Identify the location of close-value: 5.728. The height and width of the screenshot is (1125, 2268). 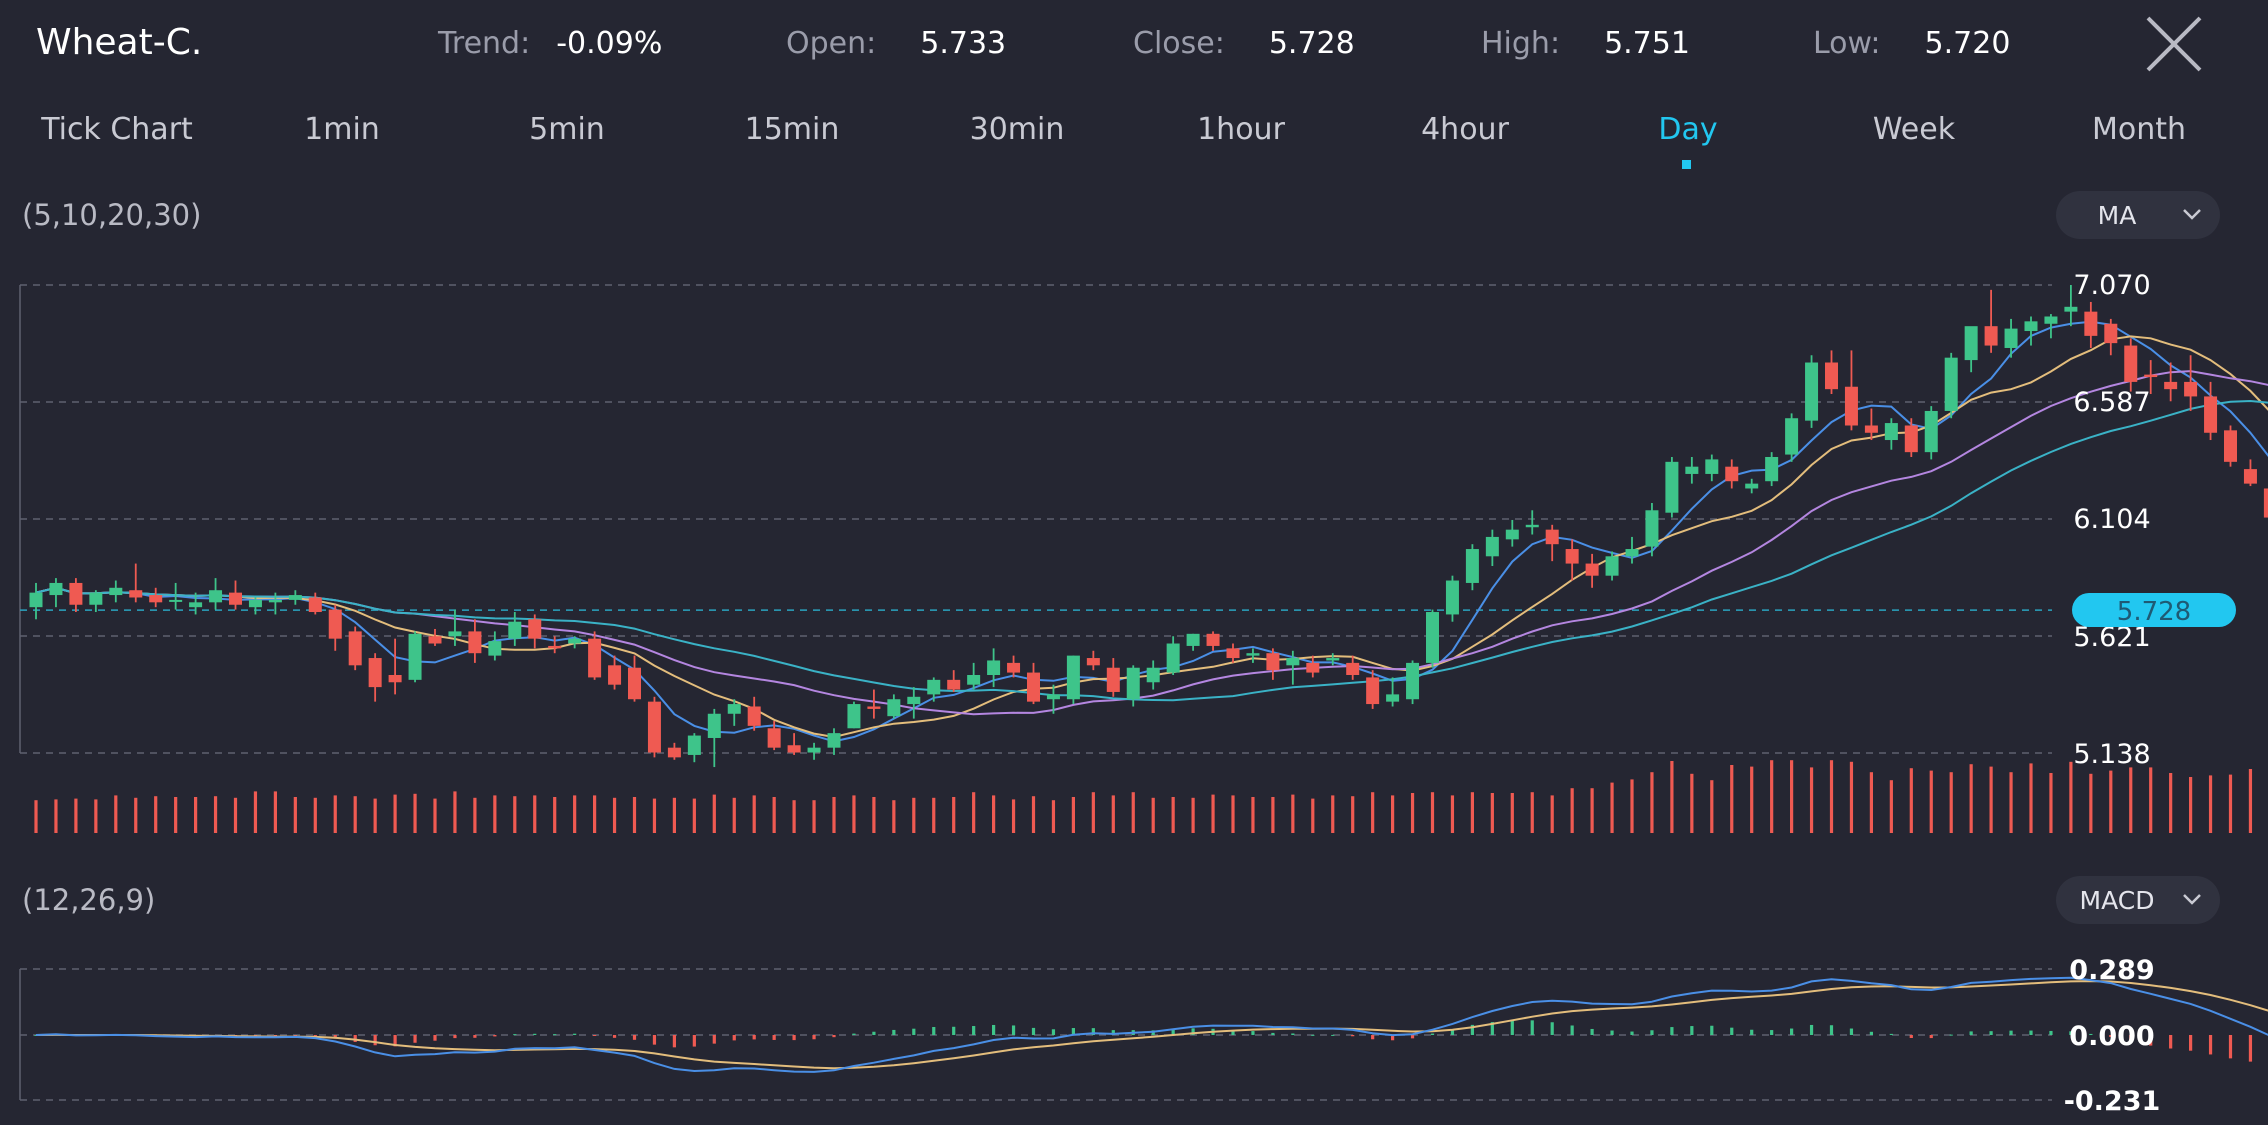
(1311, 43).